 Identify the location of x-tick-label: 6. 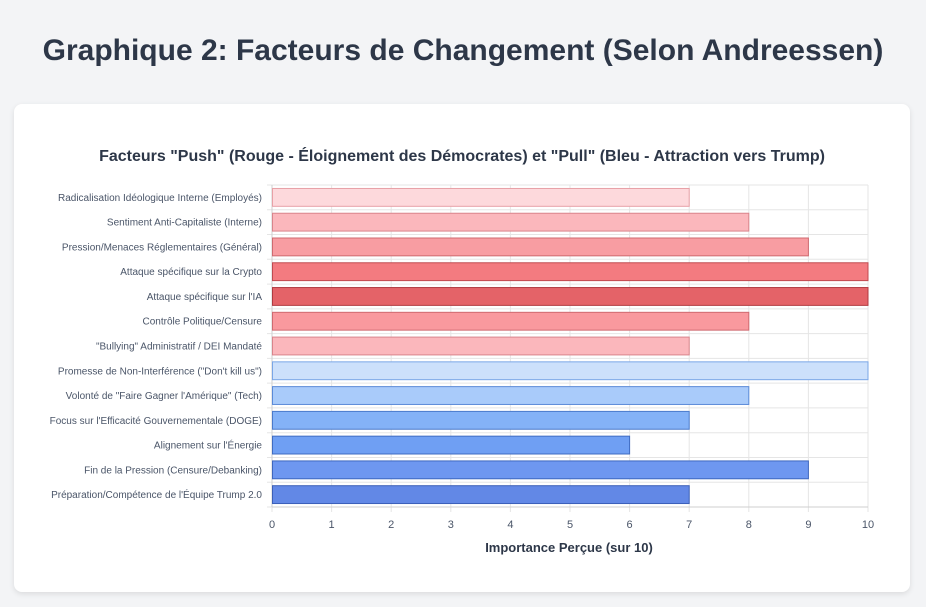
(630, 525).